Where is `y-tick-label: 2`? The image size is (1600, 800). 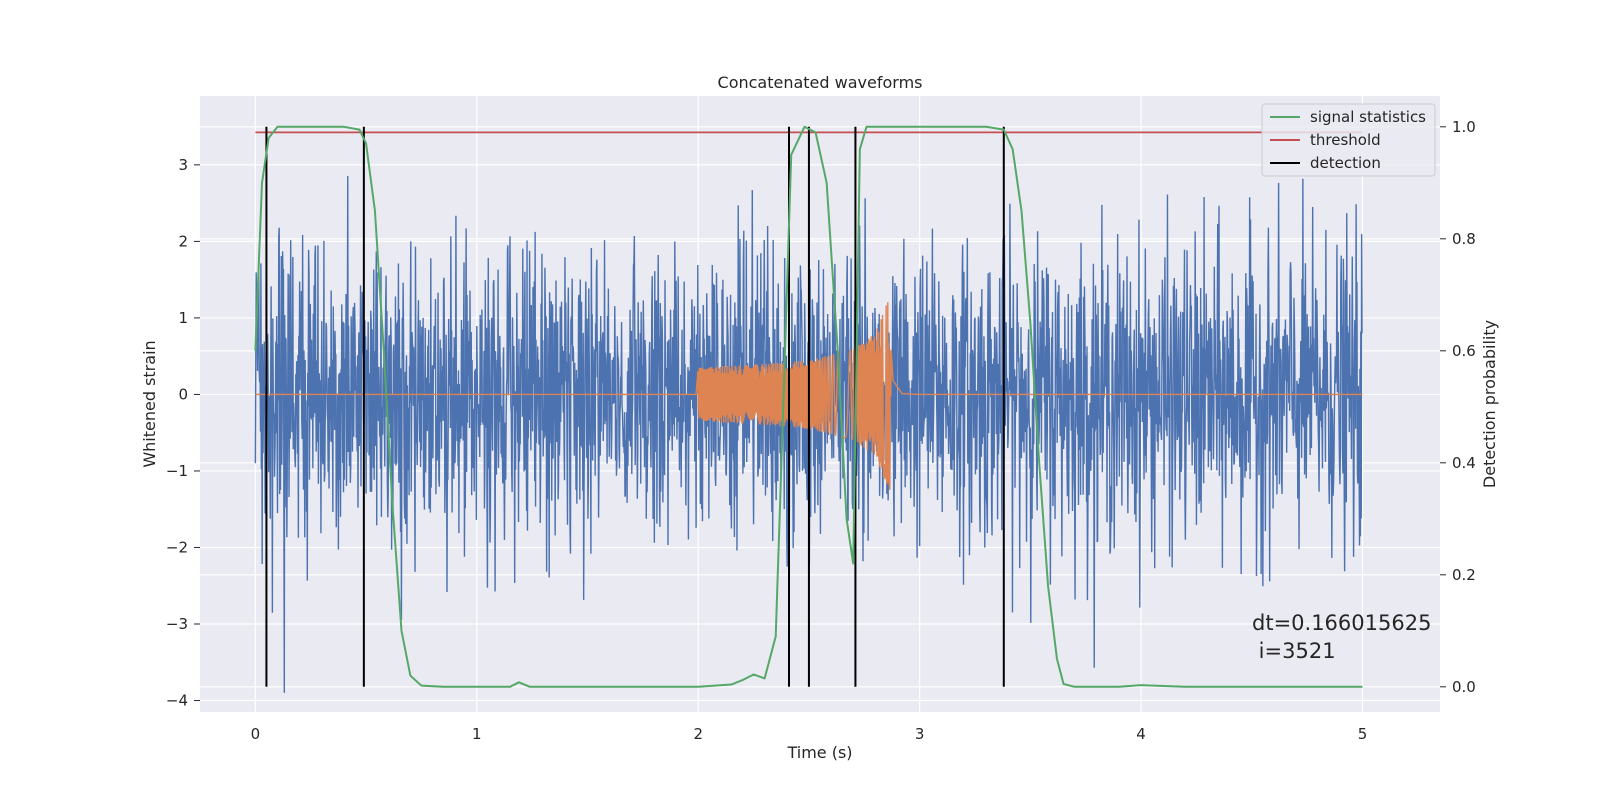
y-tick-label: 2 is located at coordinates (183, 241).